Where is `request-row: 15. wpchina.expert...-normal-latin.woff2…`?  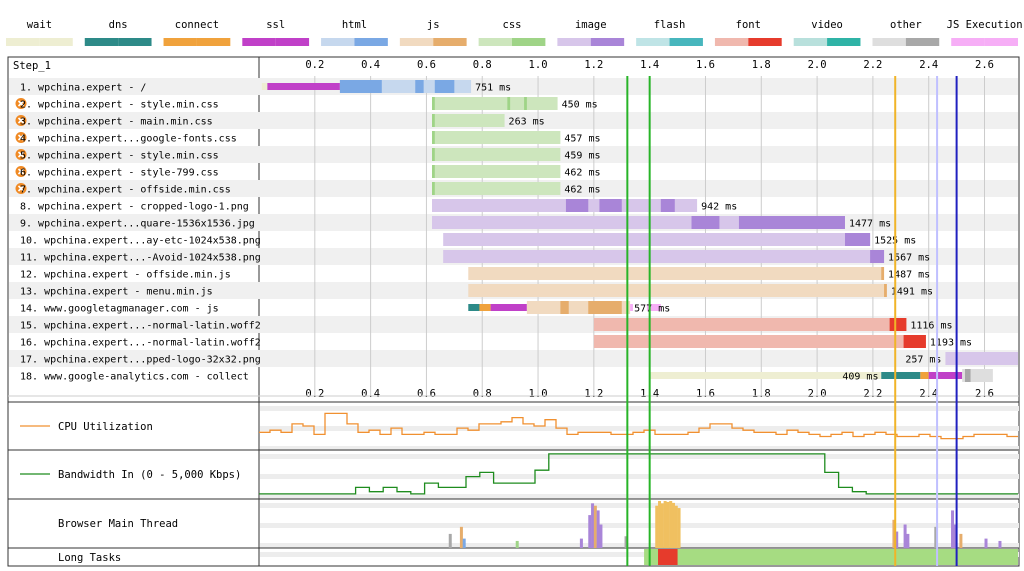 request-row: 15. wpchina.expert...-normal-latin.woff2… is located at coordinates (486, 325).